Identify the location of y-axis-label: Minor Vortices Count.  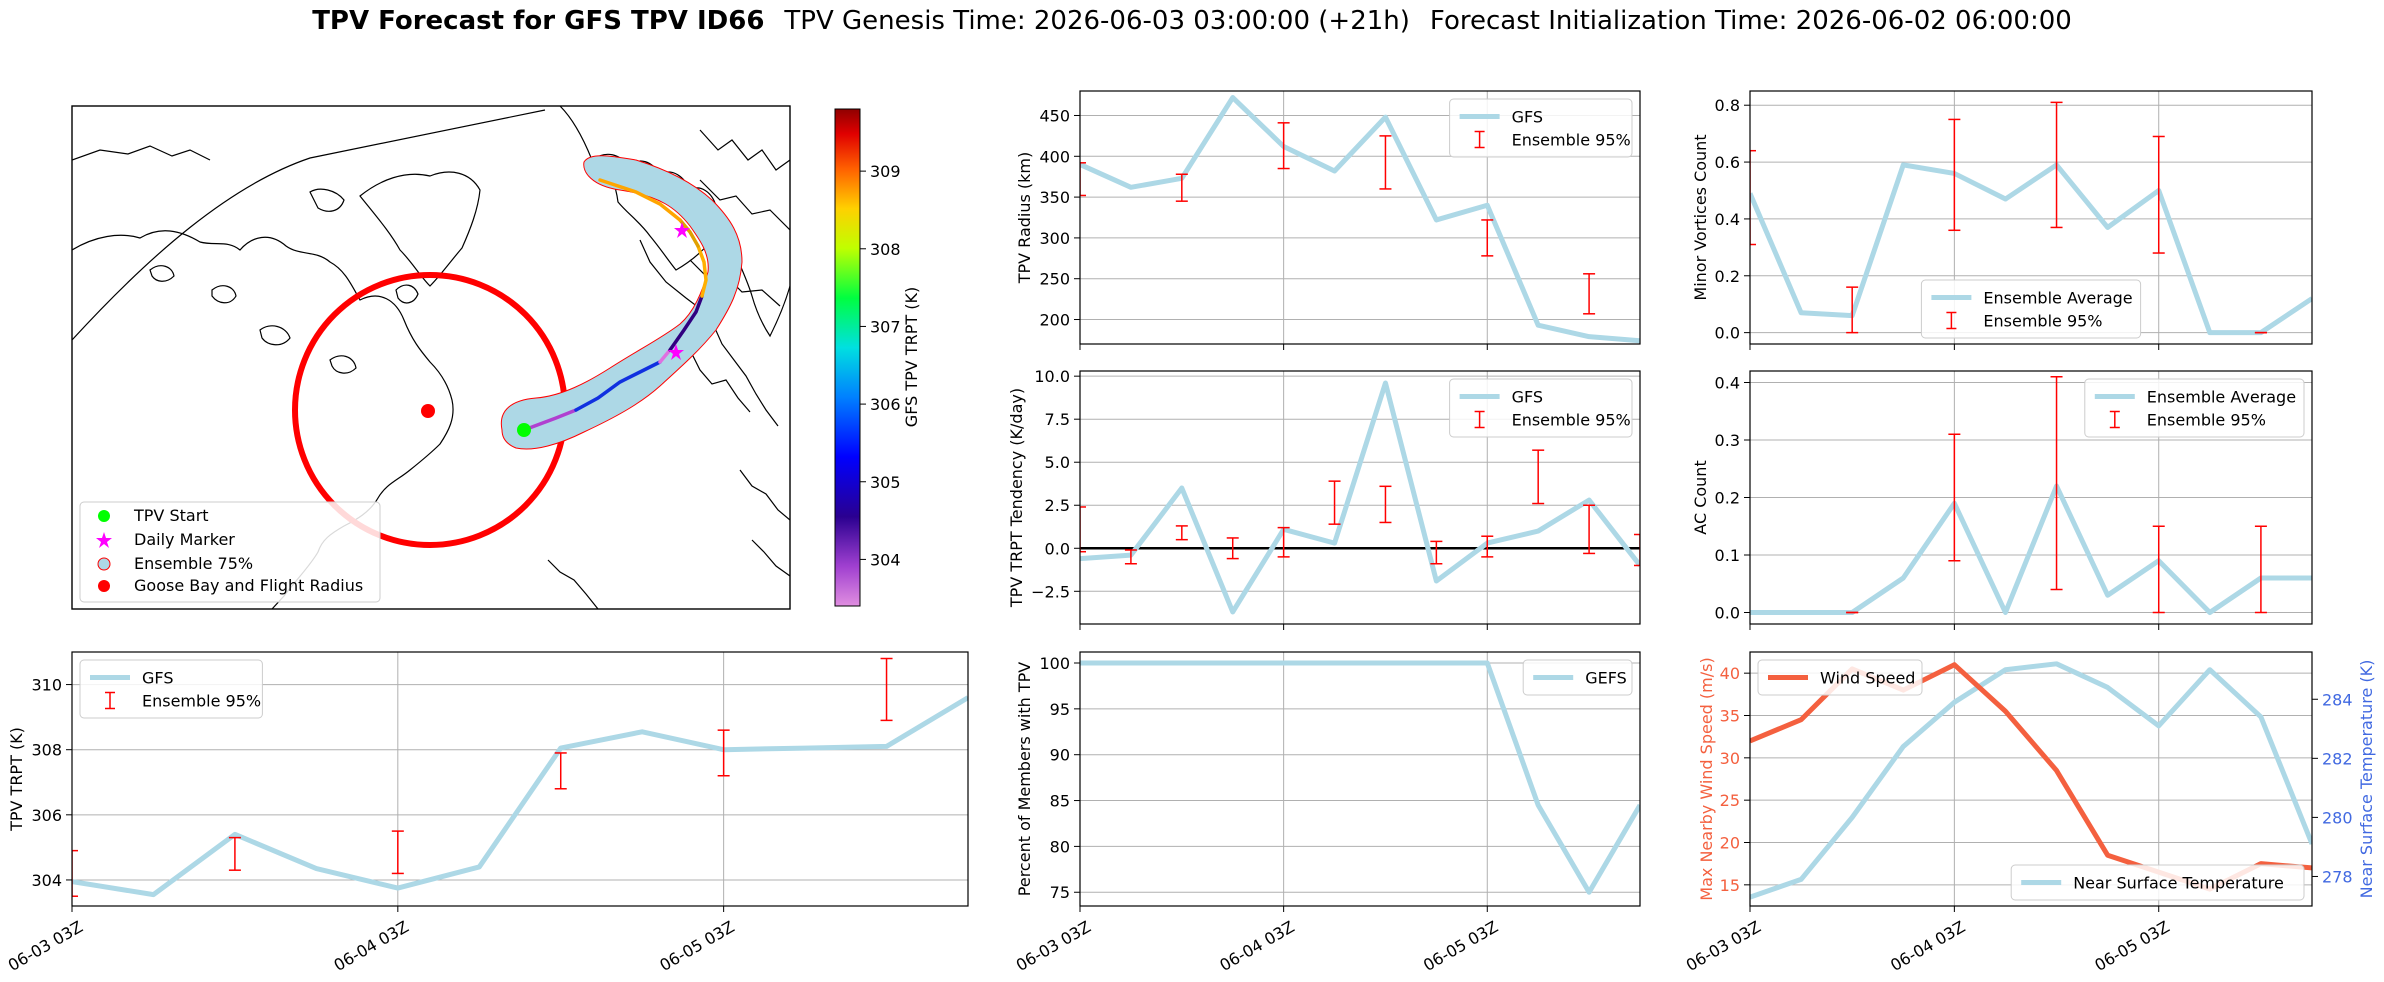
(1700, 217).